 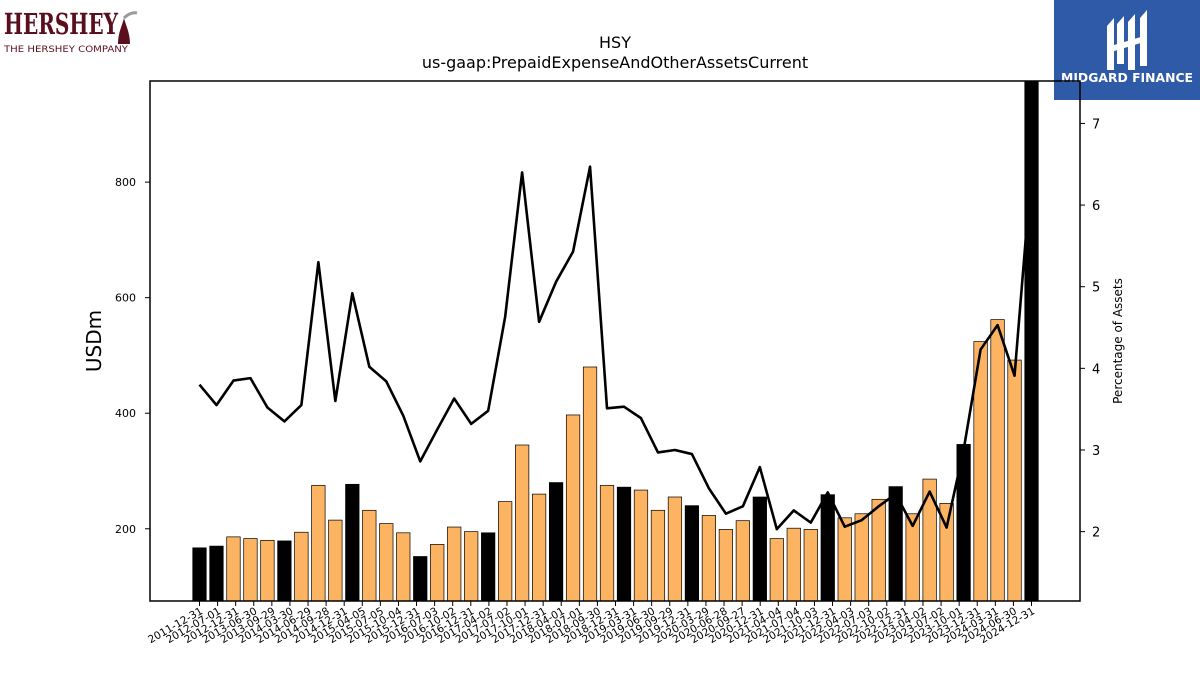 I want to click on midgard-logo-wordmark: MIDGARD FINANCE, so click(x=1127, y=78).